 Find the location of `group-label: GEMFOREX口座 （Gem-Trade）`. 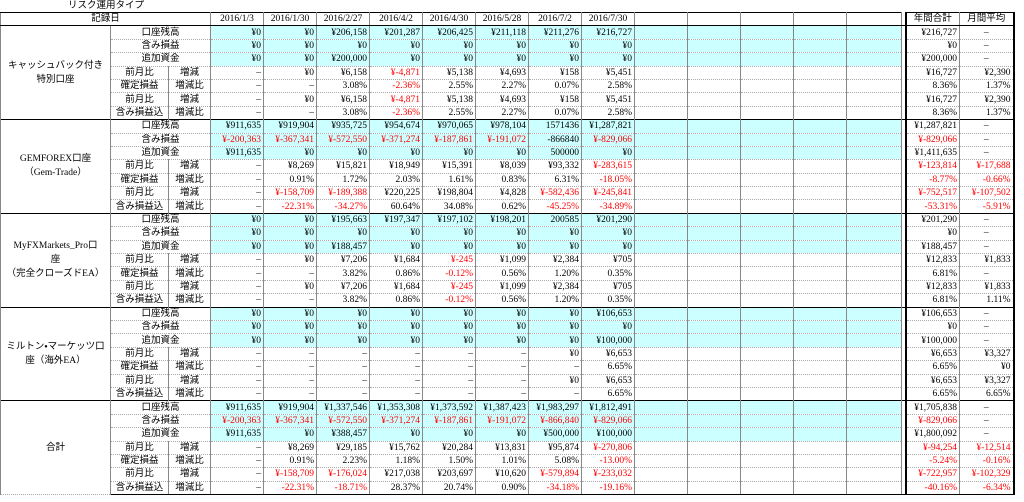

group-label: GEMFOREX口座 （Gem-Trade） is located at coordinates (55, 166).